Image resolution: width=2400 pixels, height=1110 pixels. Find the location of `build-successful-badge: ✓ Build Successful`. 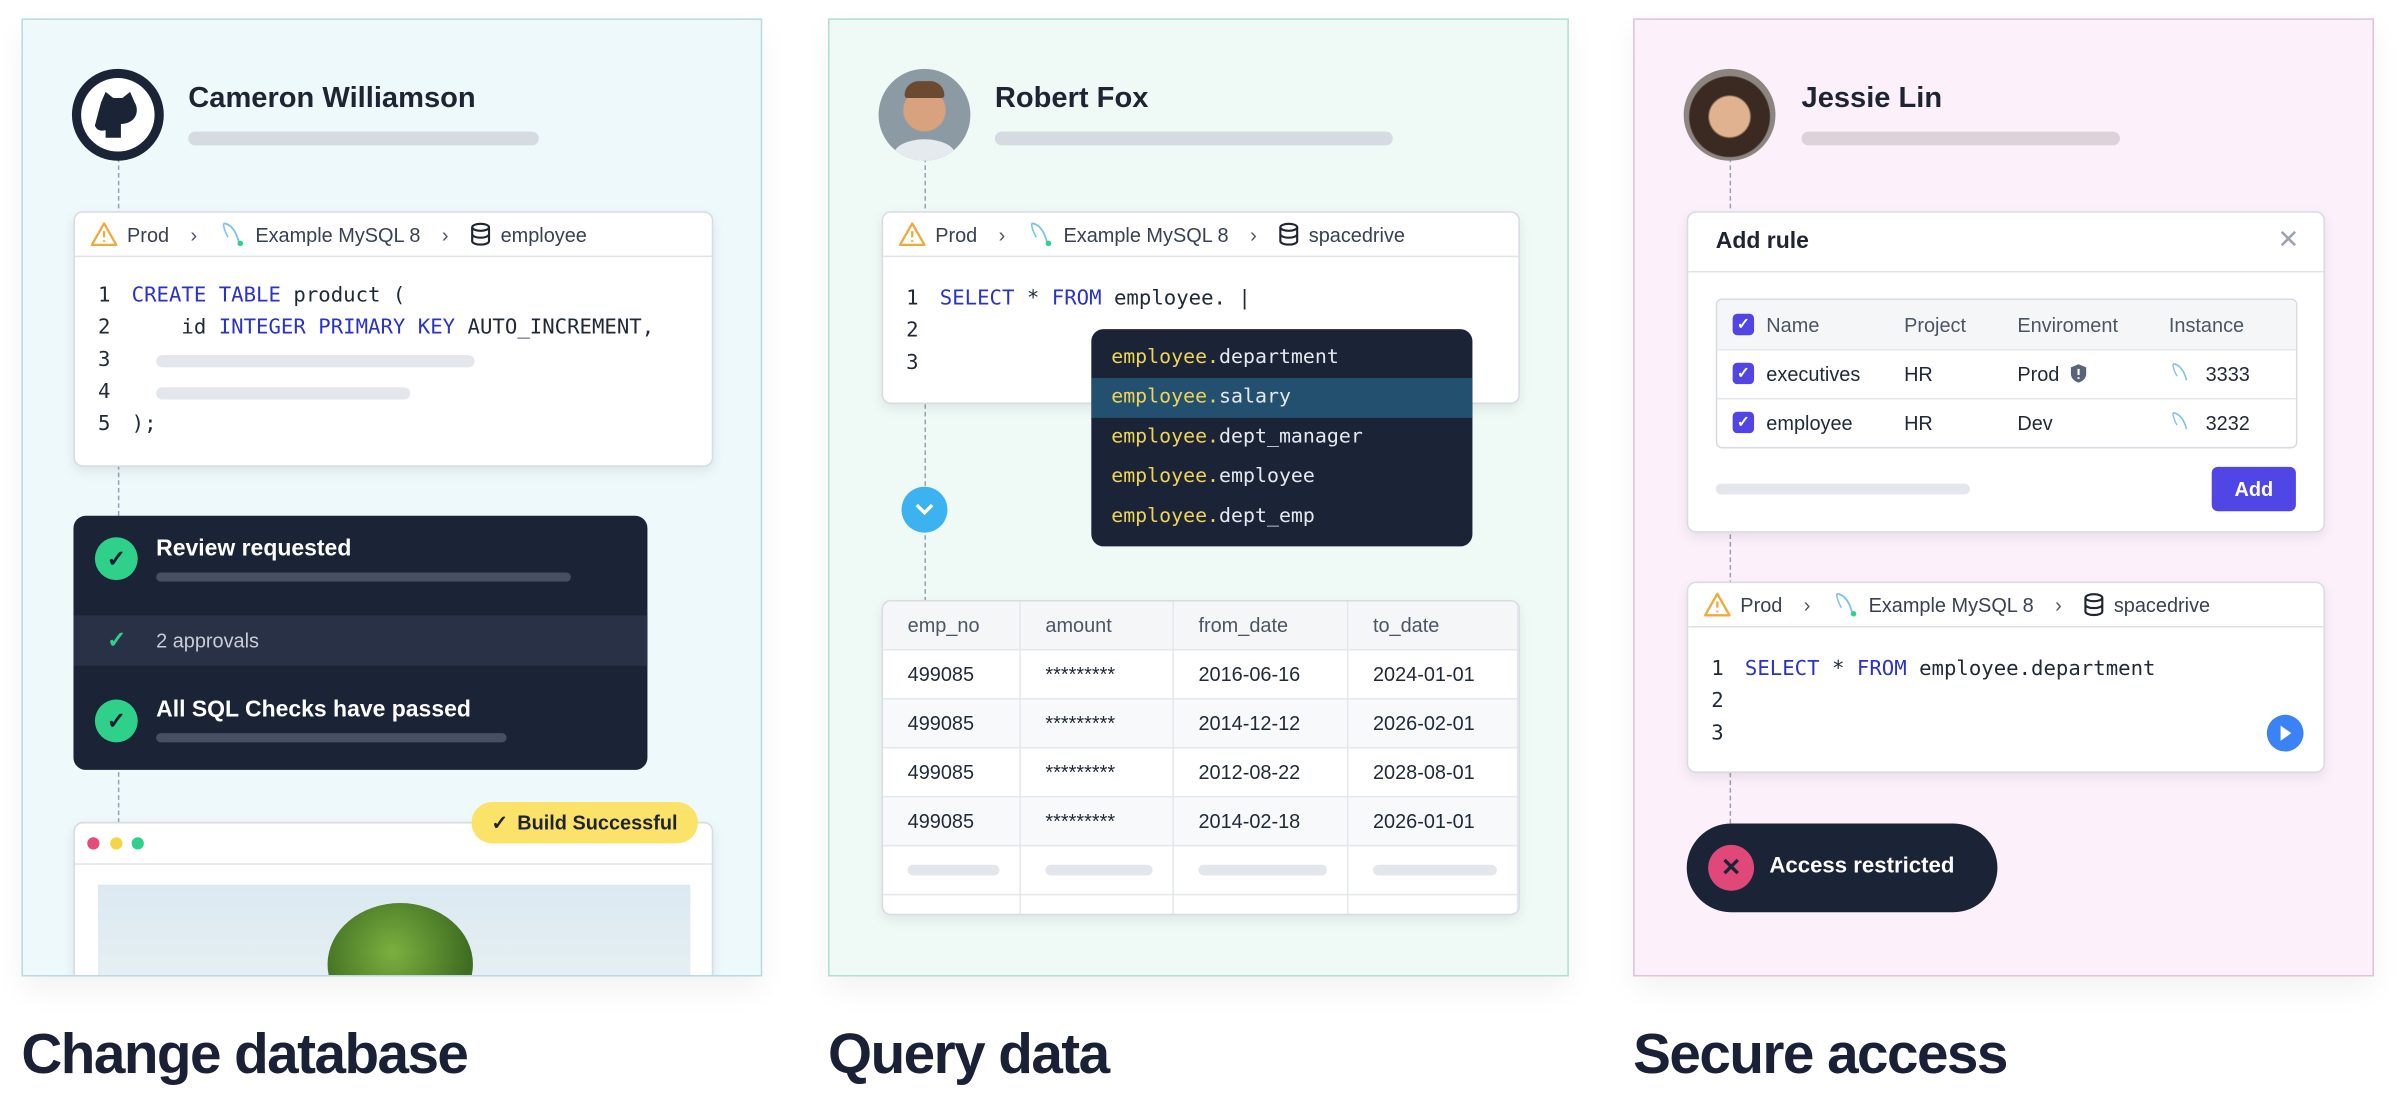

build-successful-badge: ✓ Build Successful is located at coordinates (584, 823).